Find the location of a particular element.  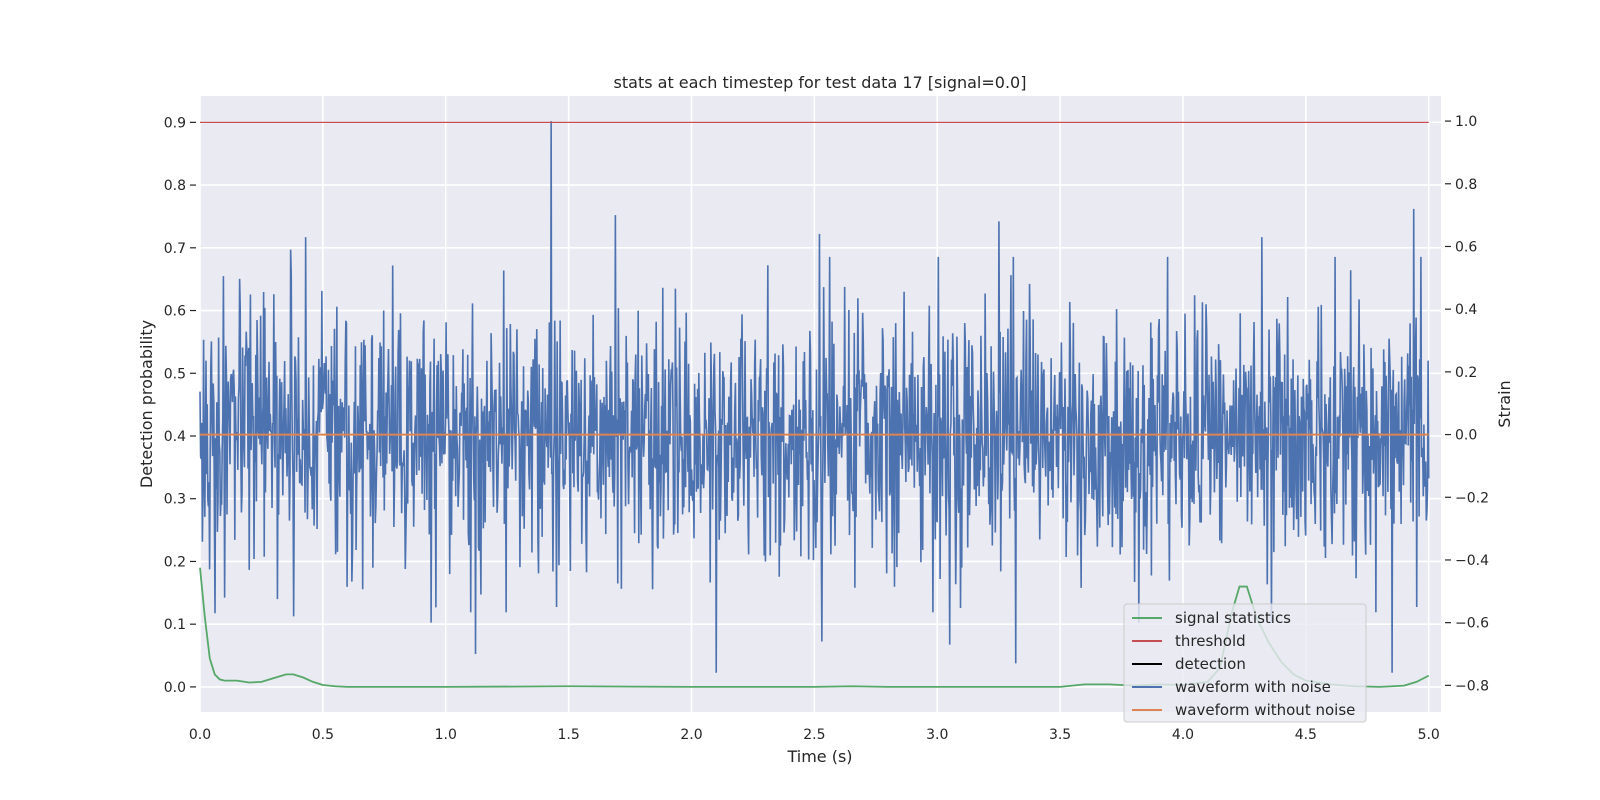

x-tick-label: 0.0 is located at coordinates (200, 735).